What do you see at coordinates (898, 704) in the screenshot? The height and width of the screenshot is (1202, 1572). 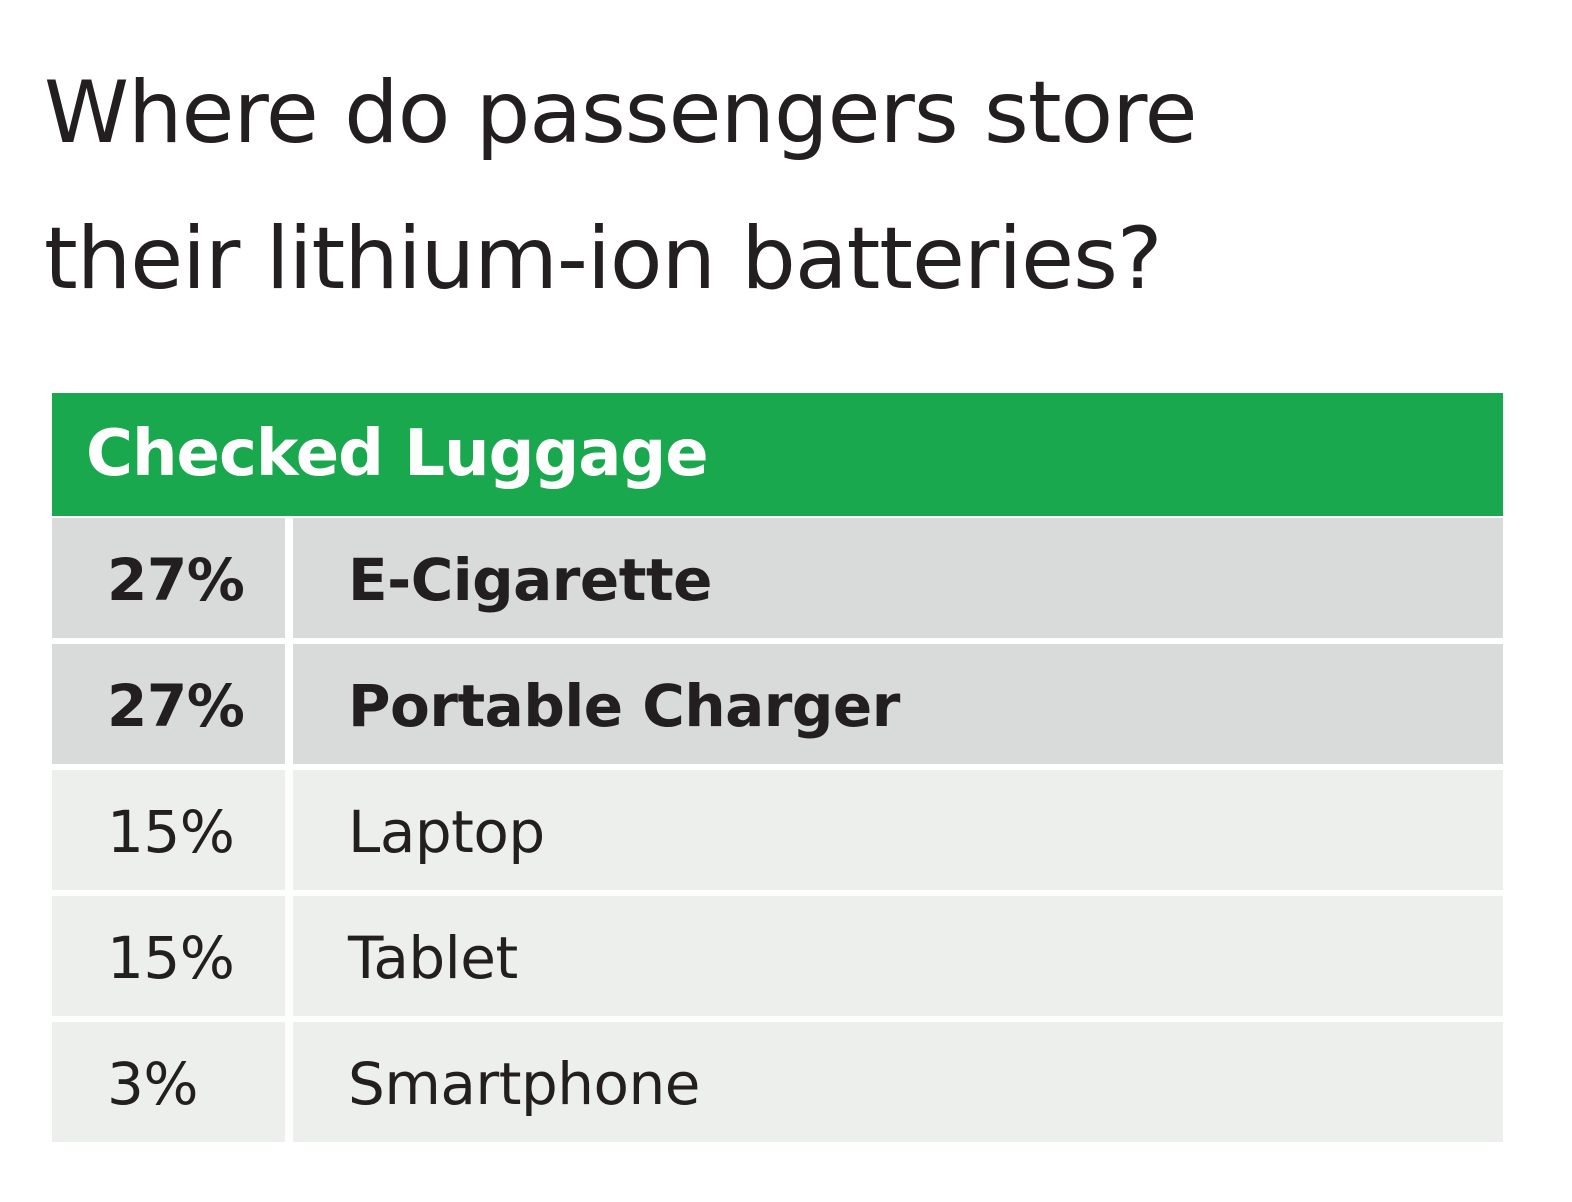 I see `device-label-cell: Portable Charger` at bounding box center [898, 704].